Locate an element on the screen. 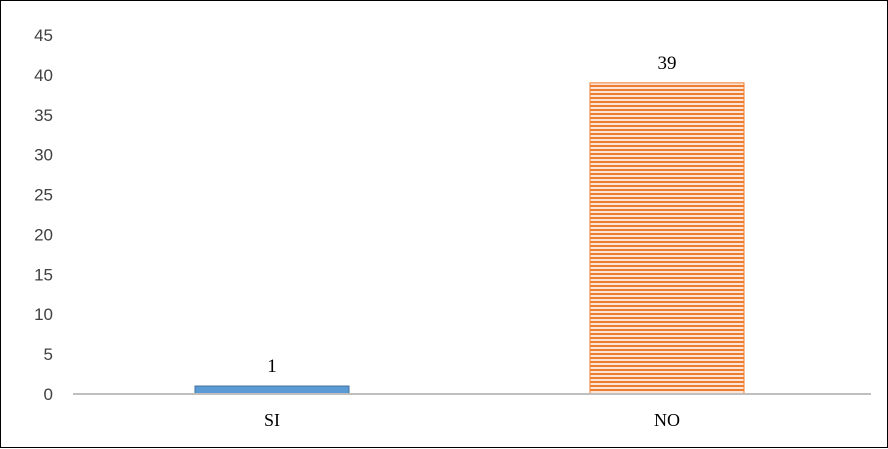  y-tick-label: 5 is located at coordinates (48, 354).